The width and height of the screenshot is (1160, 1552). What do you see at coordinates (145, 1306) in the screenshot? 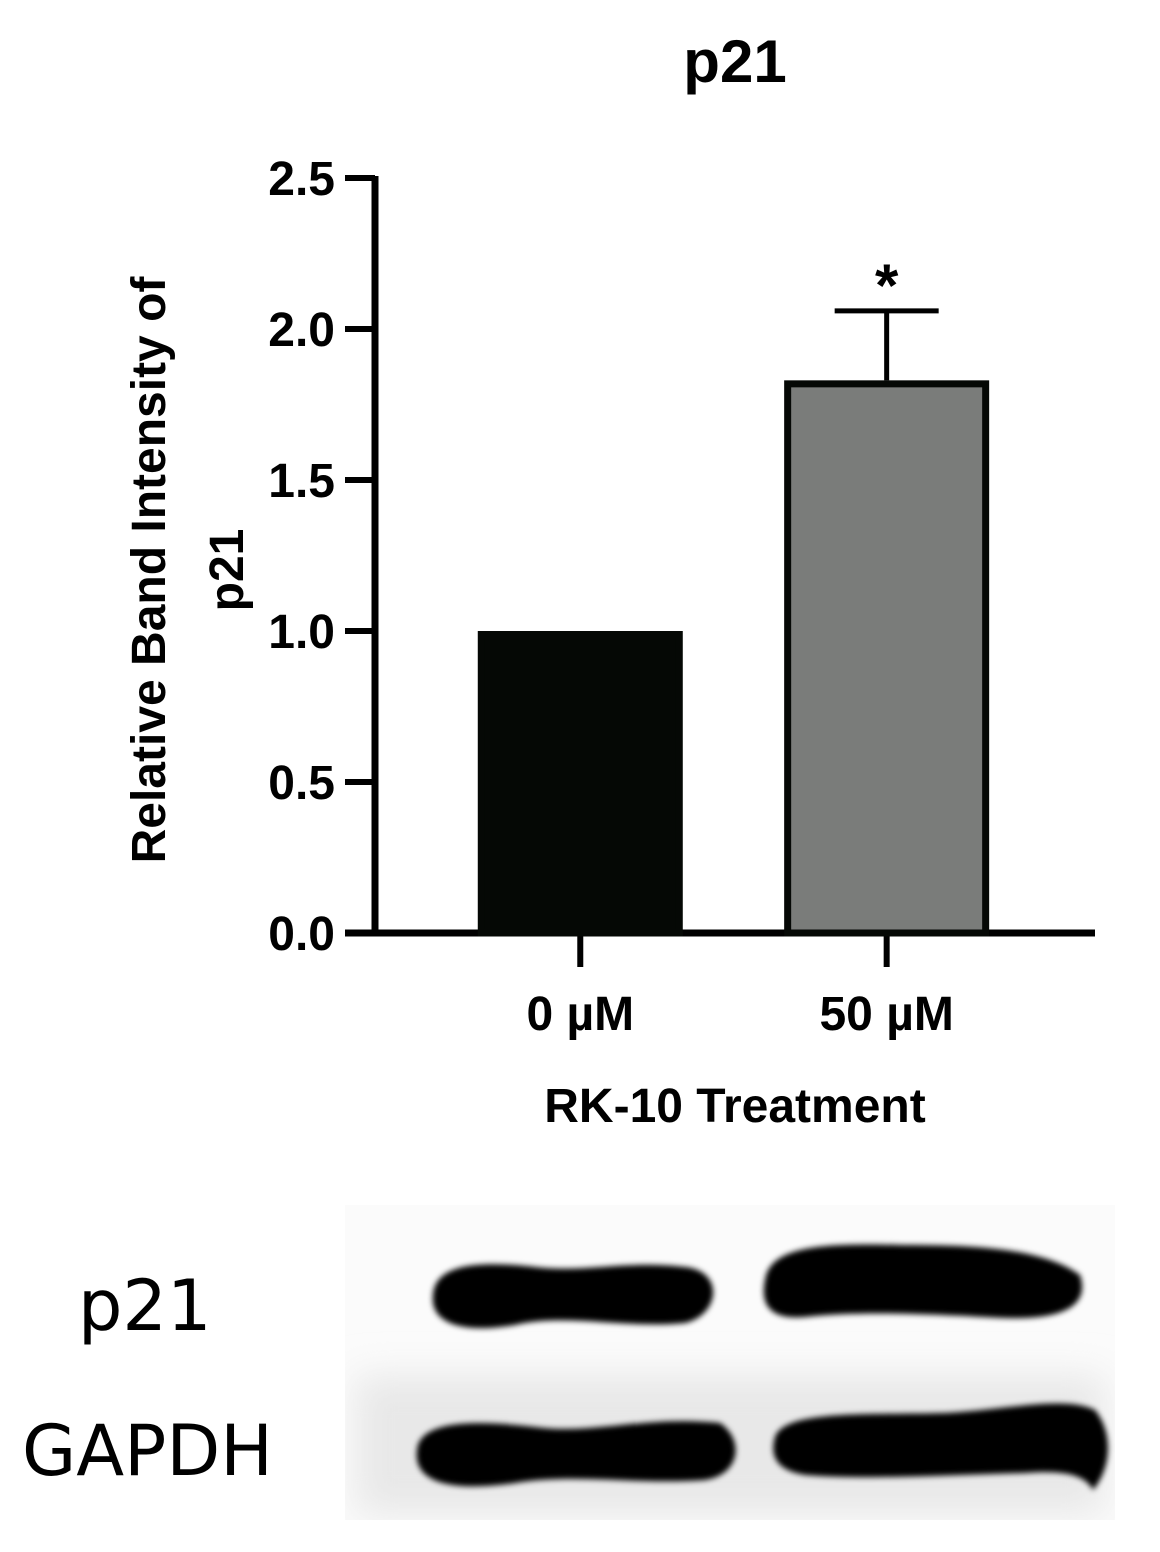
I see `blot-label-p21: p21` at bounding box center [145, 1306].